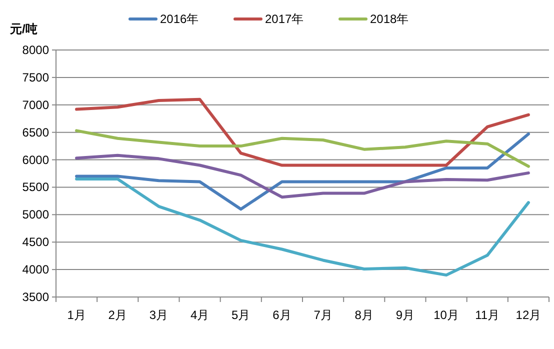  What do you see at coordinates (117, 315) in the screenshot?
I see `x-tick-label: 2月` at bounding box center [117, 315].